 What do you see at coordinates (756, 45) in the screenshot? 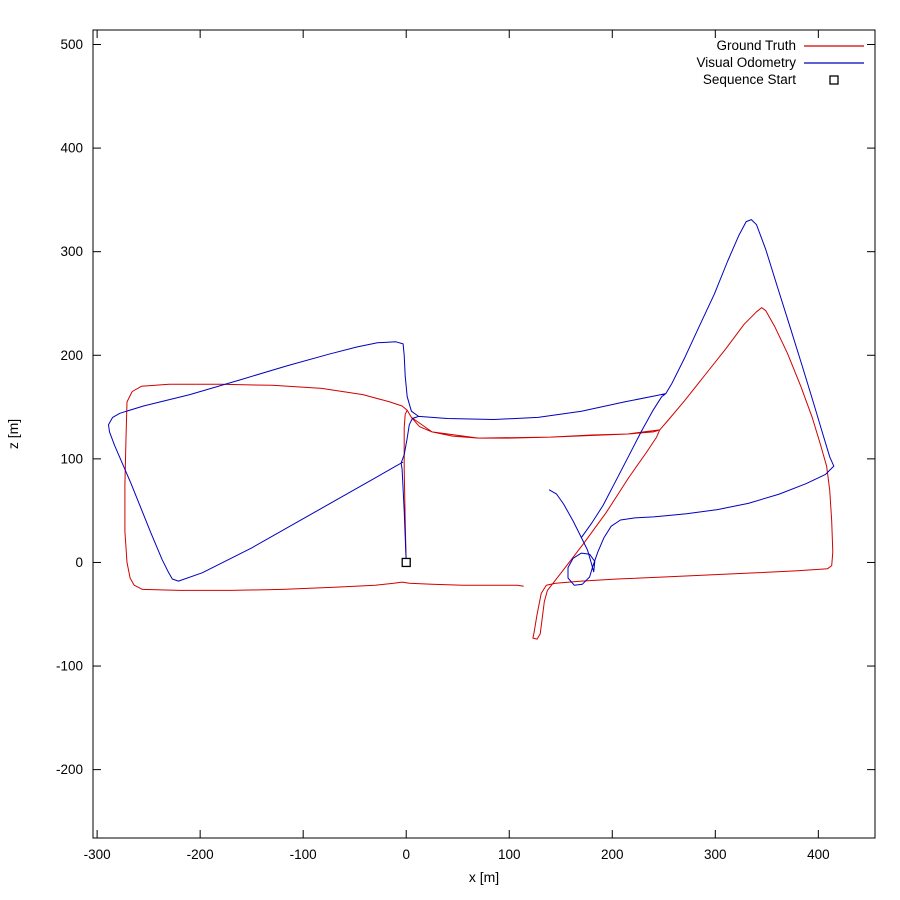
I see `legend-label-ground-truth: Ground Truth` at bounding box center [756, 45].